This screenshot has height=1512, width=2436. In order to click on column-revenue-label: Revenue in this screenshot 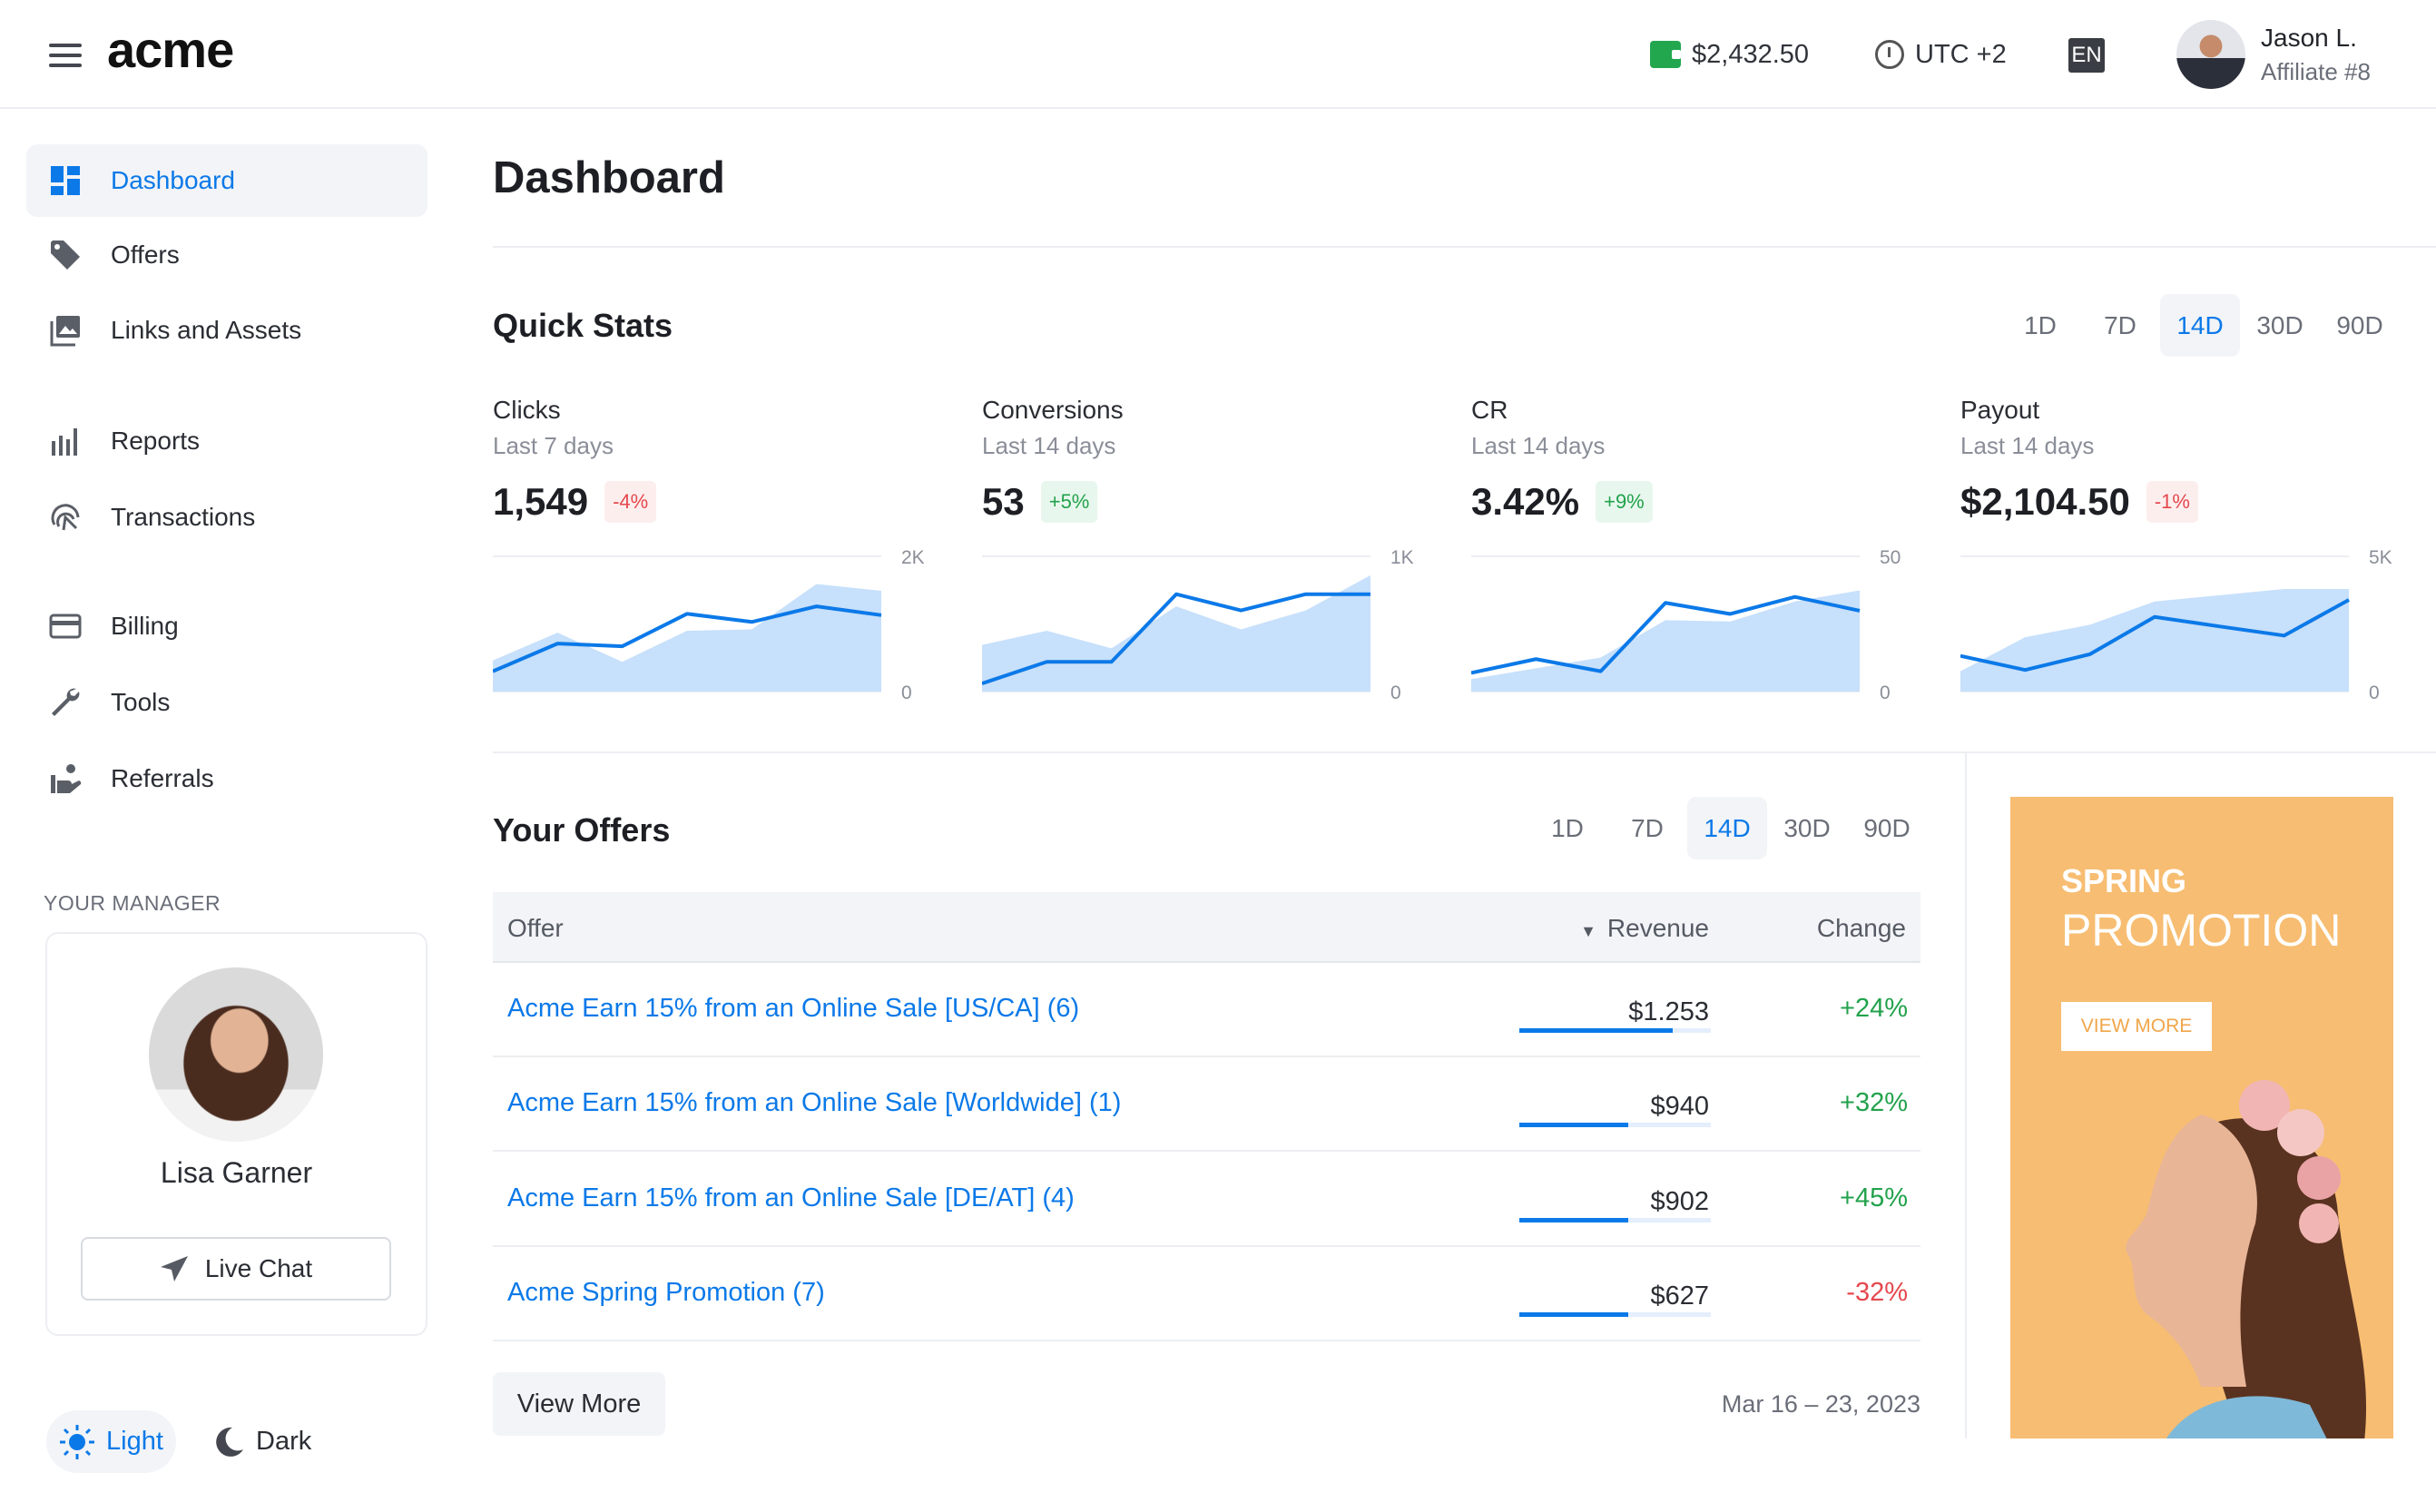, I will do `click(1658, 928)`.